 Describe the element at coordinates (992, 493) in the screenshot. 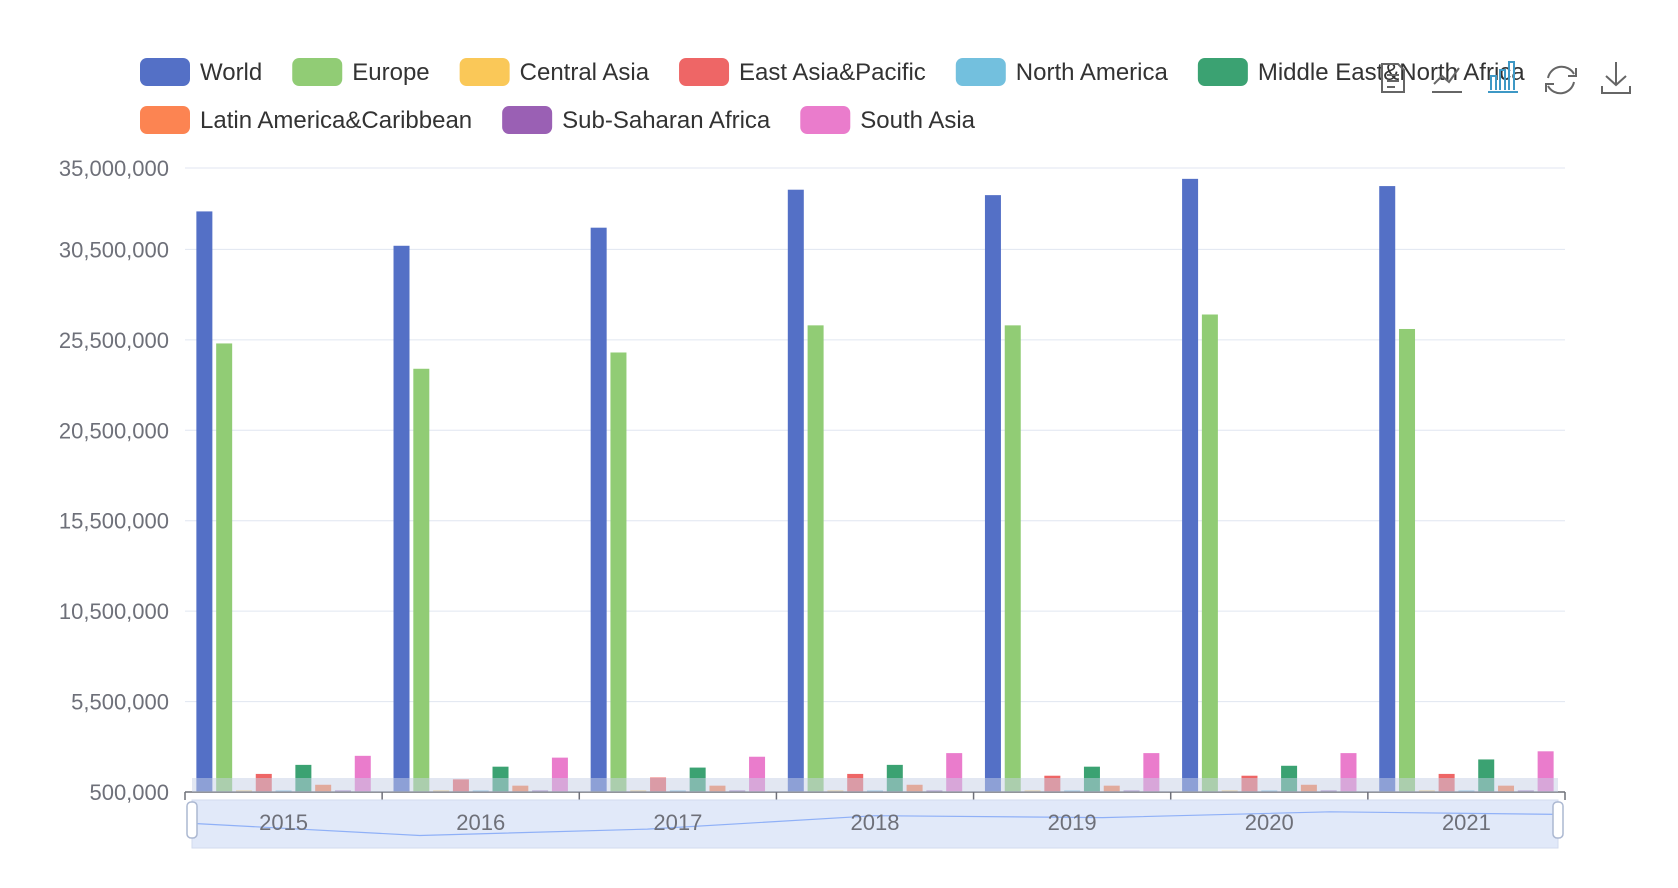

I see `bar-world-2019` at that location.